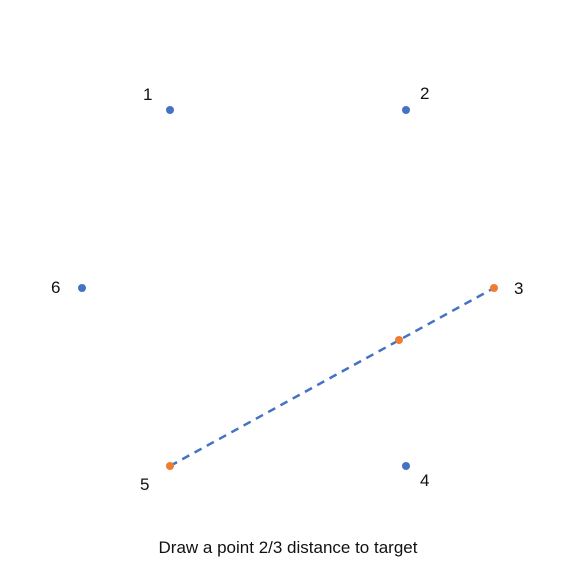 This screenshot has height=576, width=576. I want to click on diagram-caption: Draw a point 2/3 distance to target, so click(288, 547).